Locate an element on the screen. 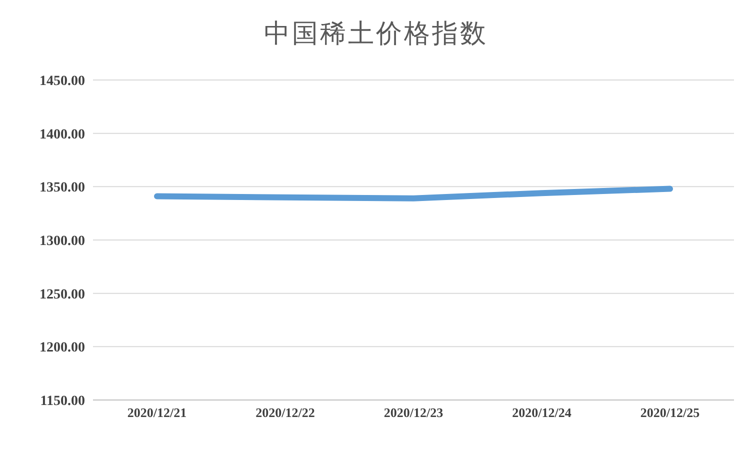 The height and width of the screenshot is (451, 752). y-tick-label: 1450.00 is located at coordinates (62, 81).